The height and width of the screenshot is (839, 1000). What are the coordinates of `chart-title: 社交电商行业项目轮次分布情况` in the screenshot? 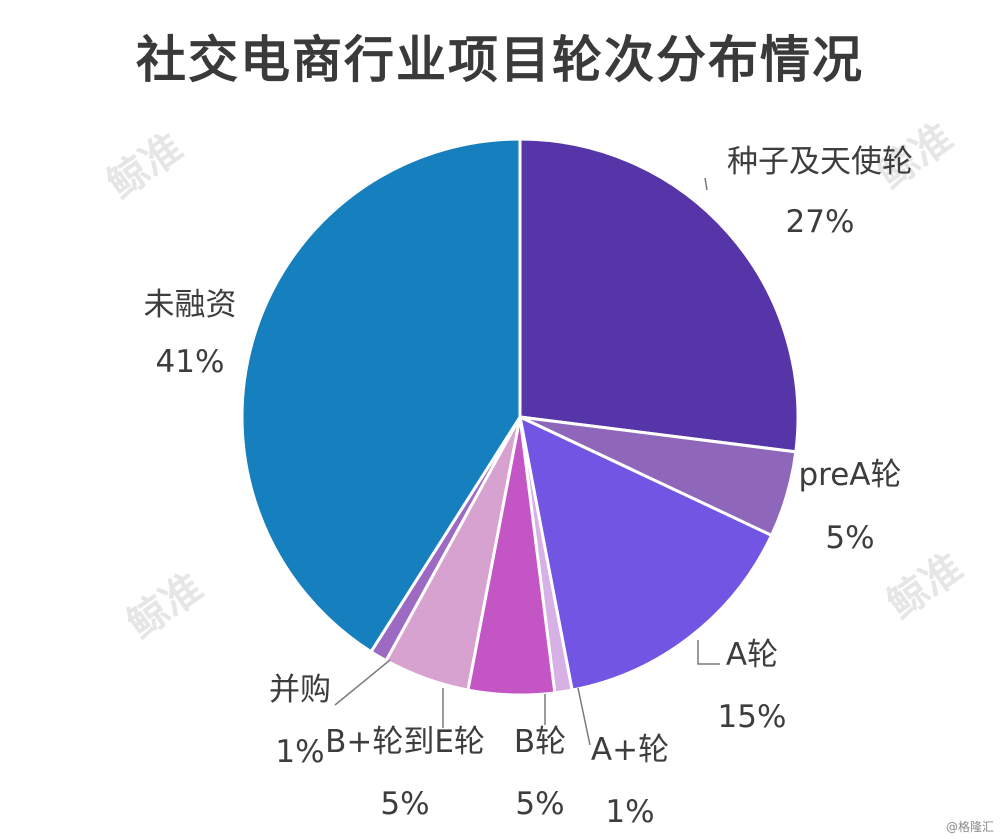 It's located at (500, 60).